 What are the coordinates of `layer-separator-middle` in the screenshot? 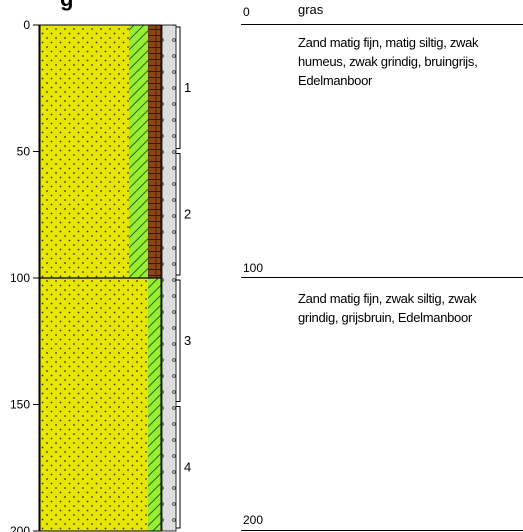 It's located at (382, 277).